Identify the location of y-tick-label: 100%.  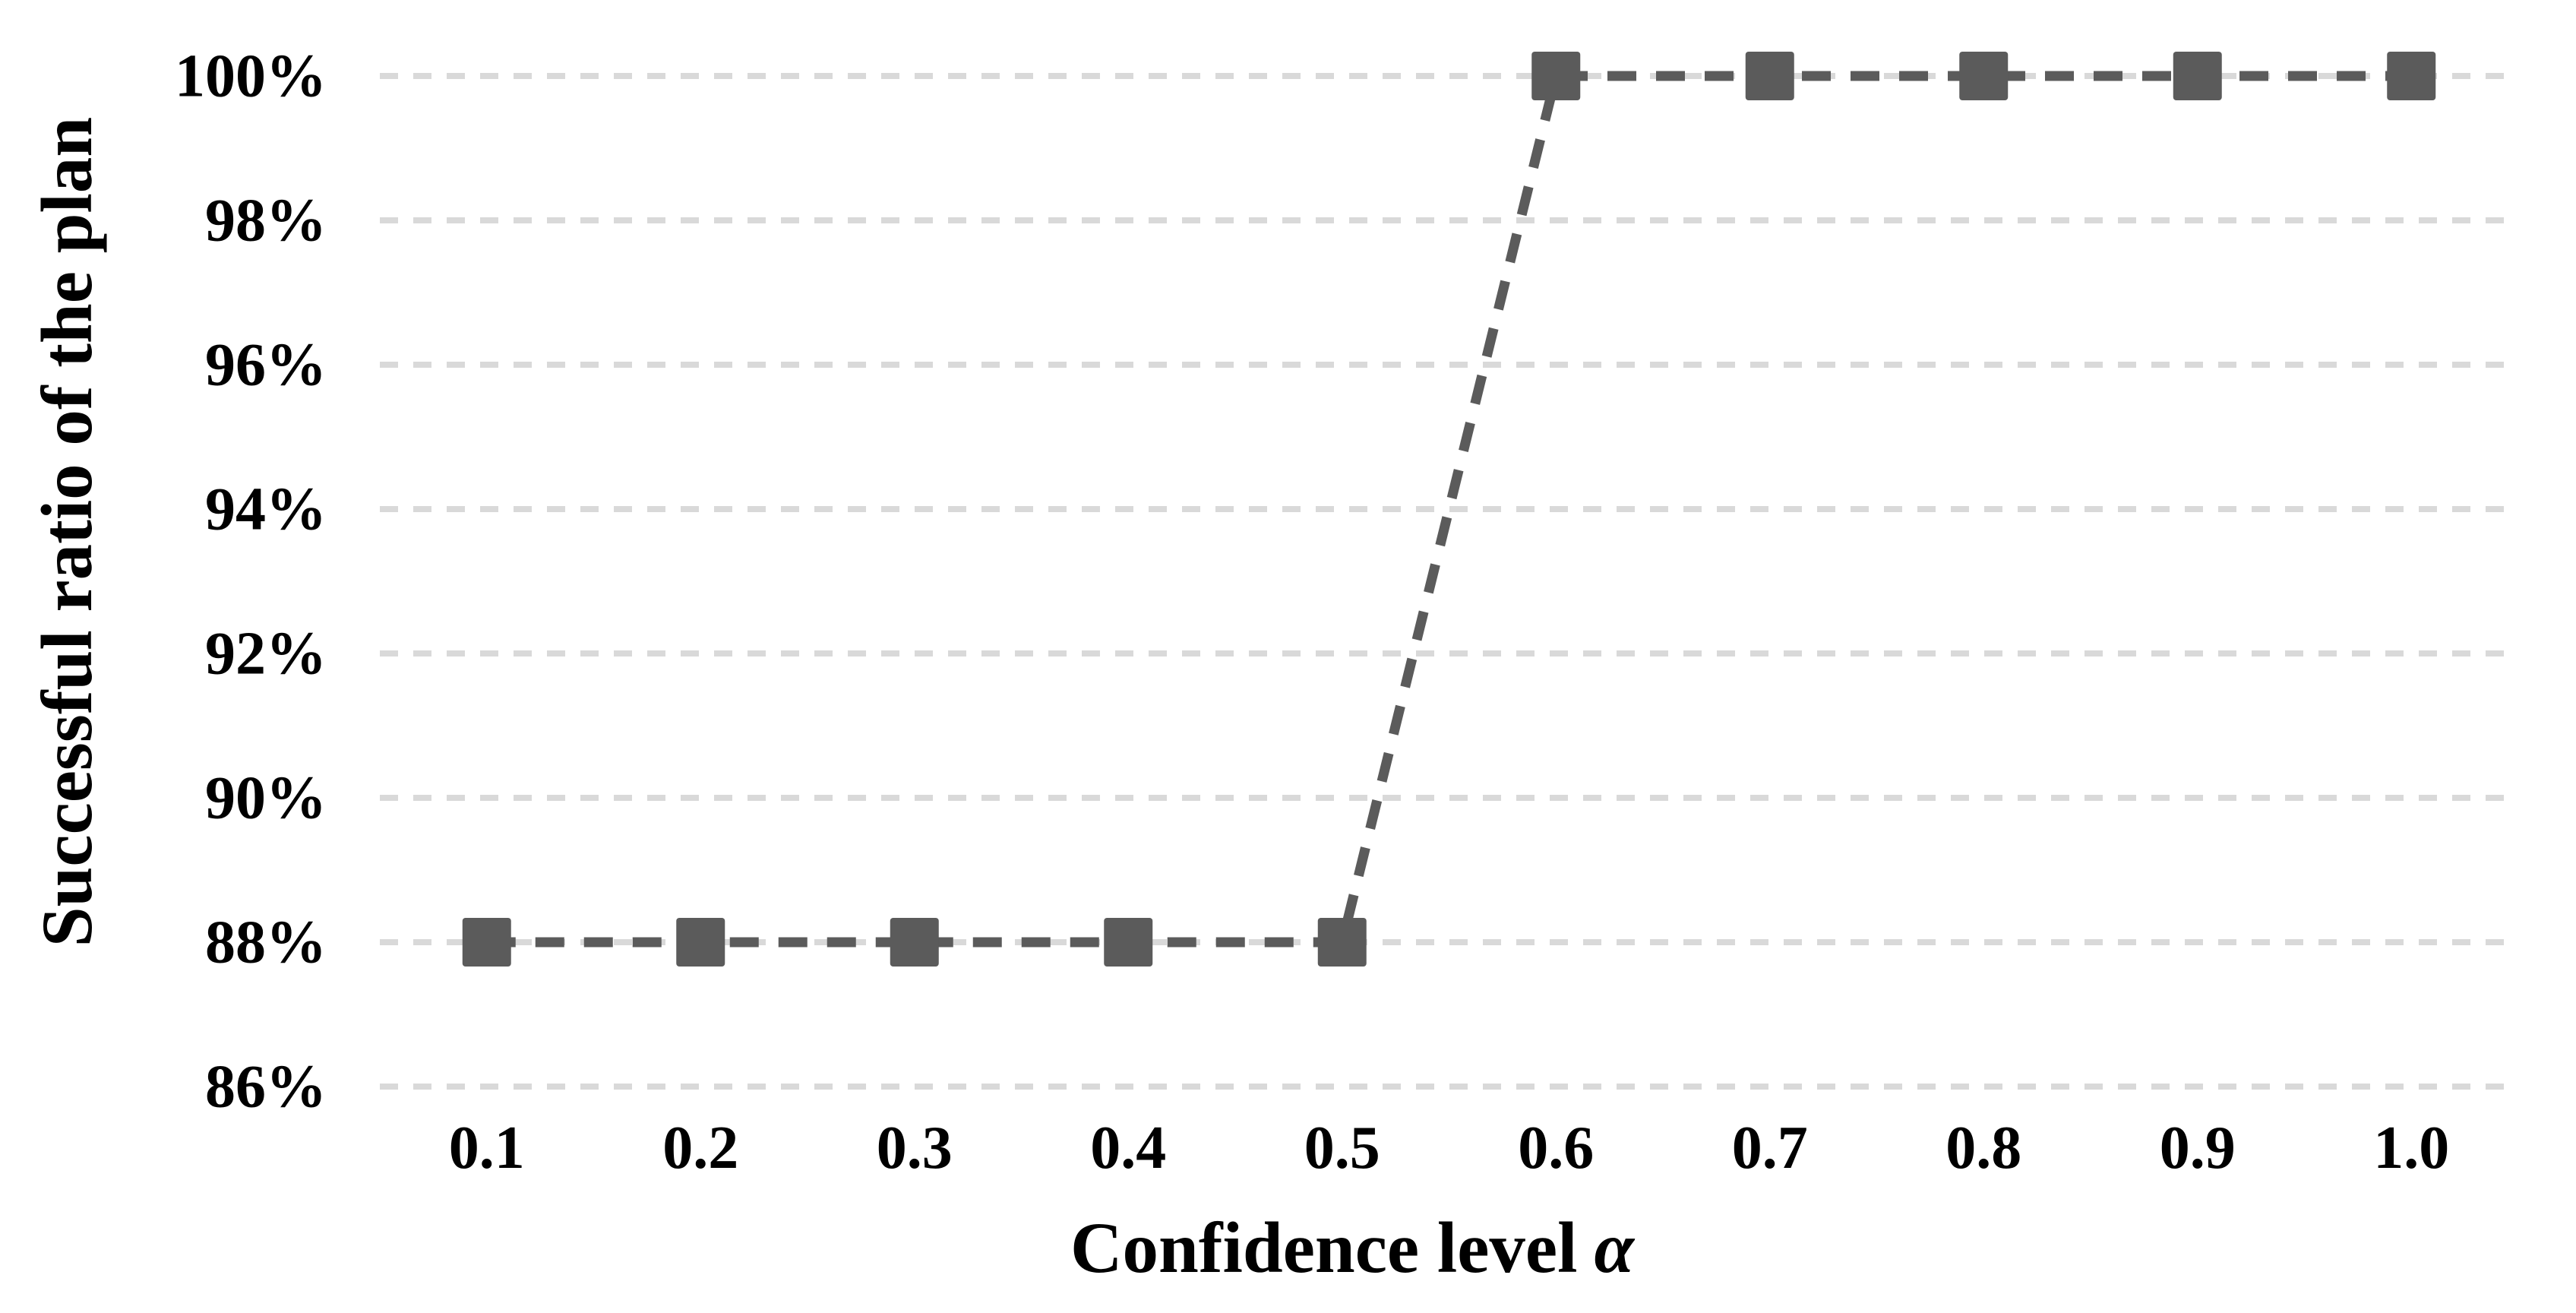
(251, 76).